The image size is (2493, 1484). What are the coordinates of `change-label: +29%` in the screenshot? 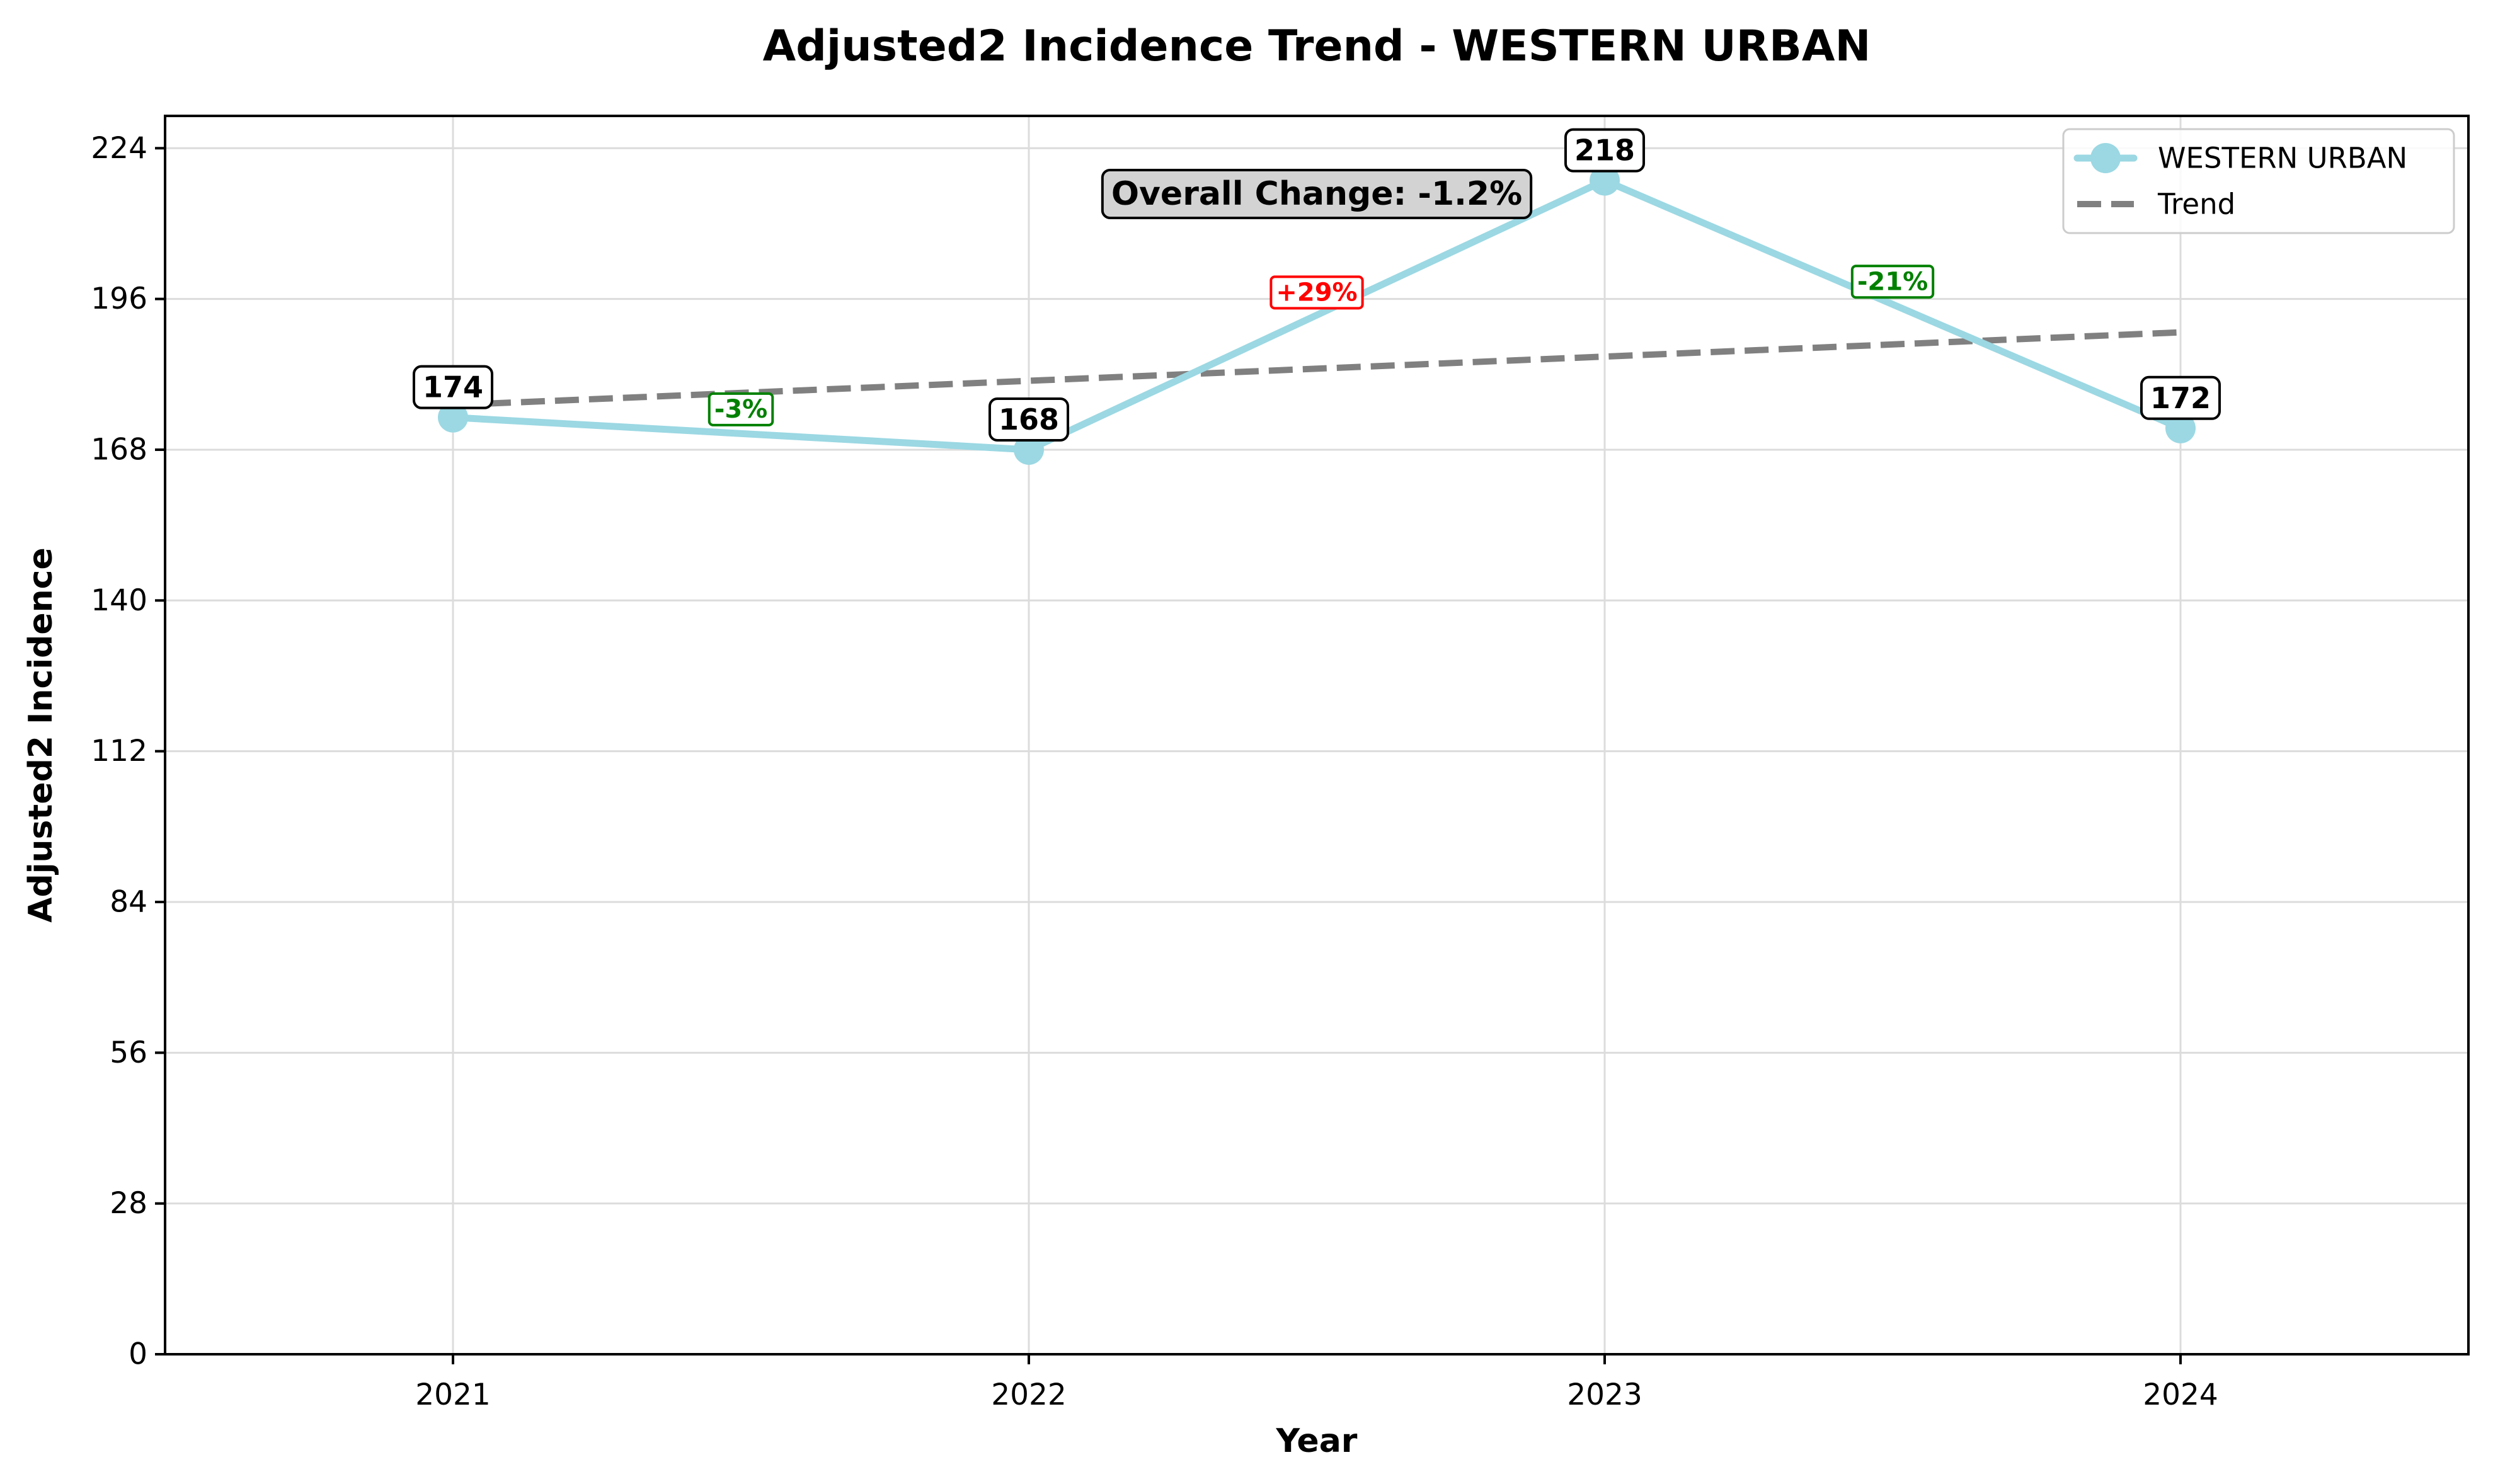 It's located at (1316, 292).